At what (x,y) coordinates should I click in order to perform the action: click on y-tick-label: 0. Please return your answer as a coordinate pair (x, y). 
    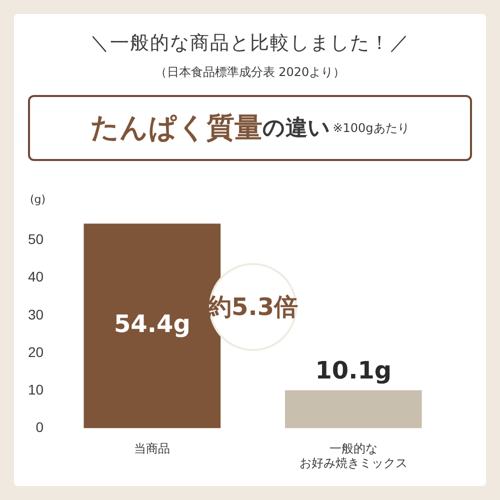
    Looking at the image, I should click on (40, 427).